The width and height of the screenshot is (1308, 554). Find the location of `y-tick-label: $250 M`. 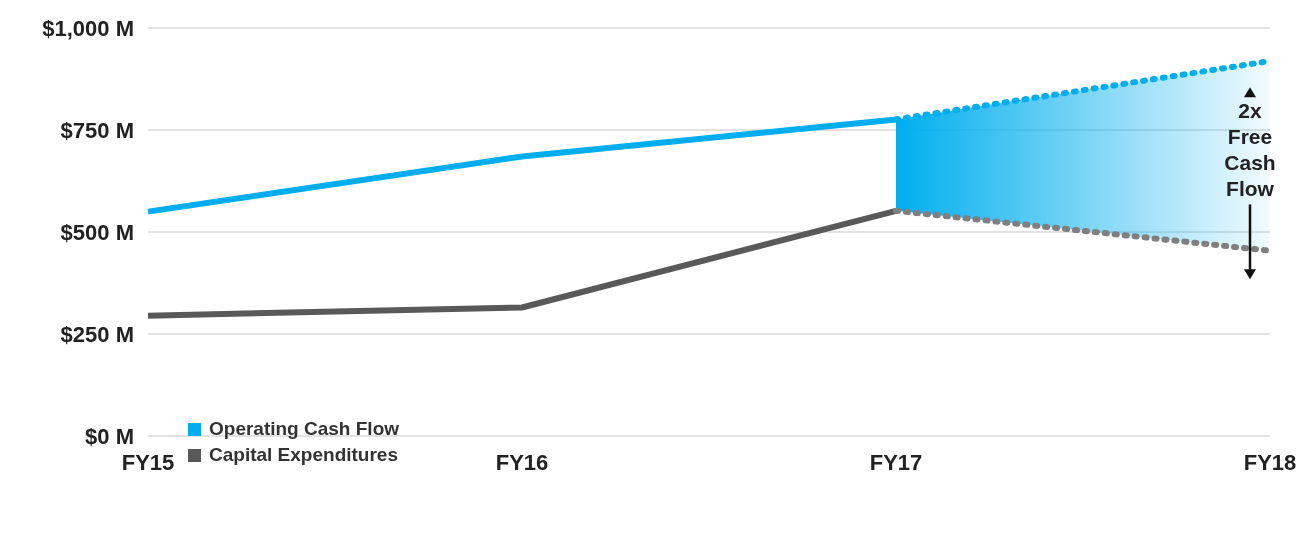

y-tick-label: $250 M is located at coordinates (97, 334).